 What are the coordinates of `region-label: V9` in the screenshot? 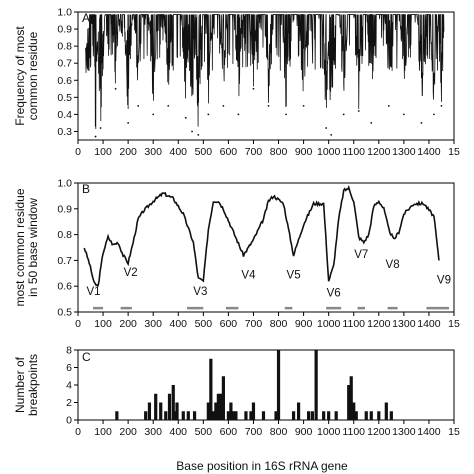 It's located at (444, 281).